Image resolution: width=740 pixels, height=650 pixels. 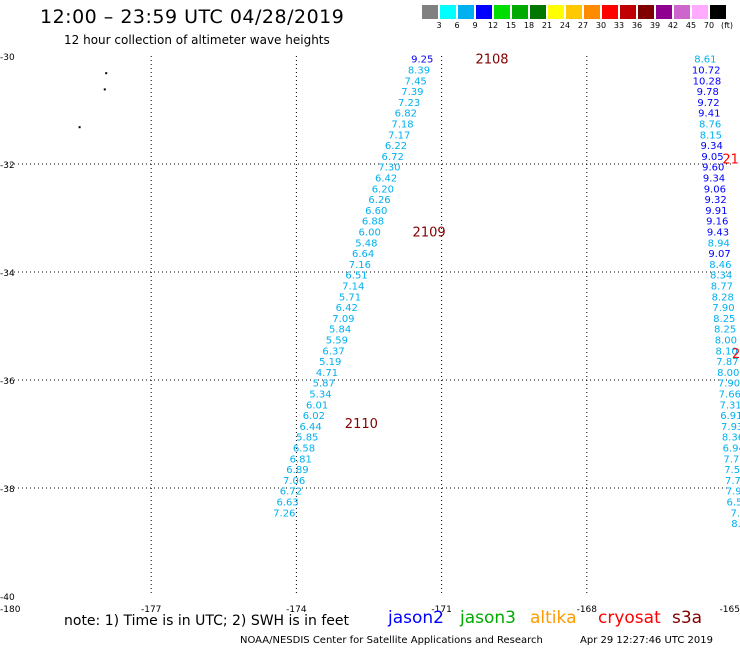 I want to click on wave-height-value: 6.88, so click(x=373, y=222).